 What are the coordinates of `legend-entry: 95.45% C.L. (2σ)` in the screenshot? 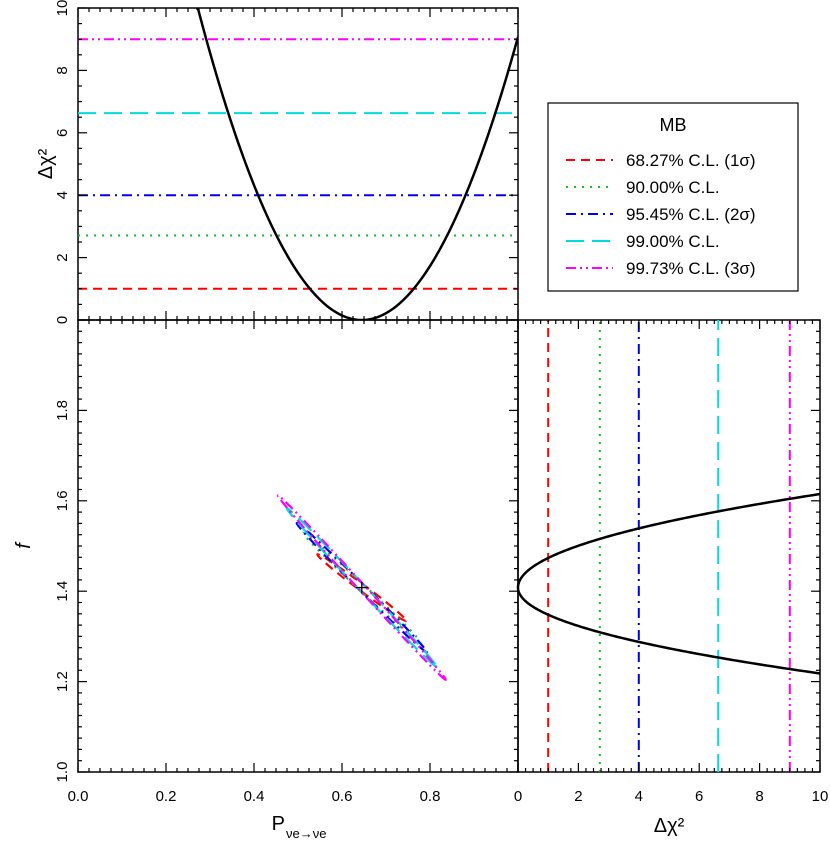 It's located at (661, 214).